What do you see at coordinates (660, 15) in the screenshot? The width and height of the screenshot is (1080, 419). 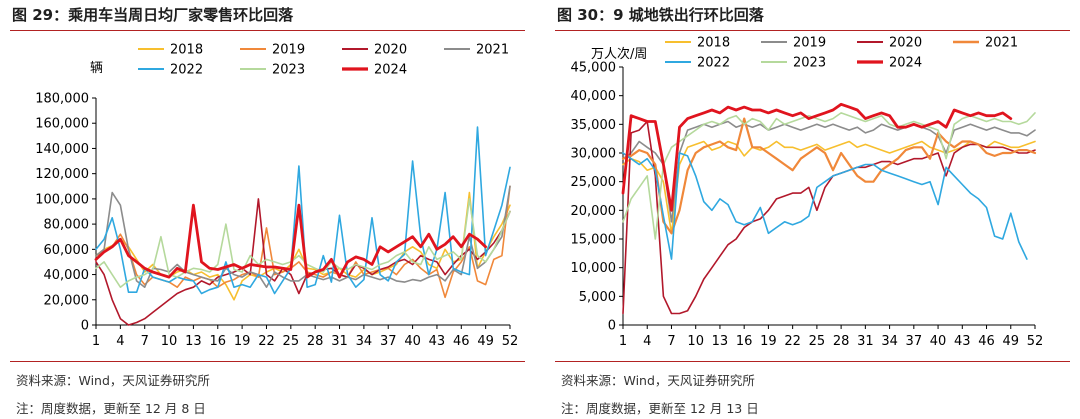 I see `right-chart-title: 图 30：9 城地铁出行环比回落` at bounding box center [660, 15].